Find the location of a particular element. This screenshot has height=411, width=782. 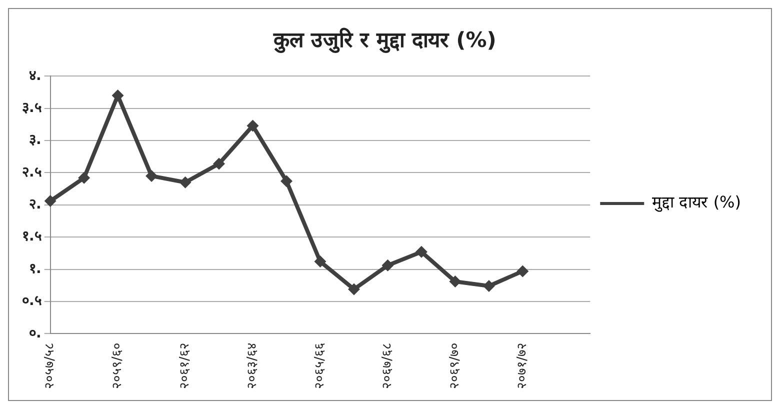

y-tick-label: १.५ is located at coordinates (32, 236).